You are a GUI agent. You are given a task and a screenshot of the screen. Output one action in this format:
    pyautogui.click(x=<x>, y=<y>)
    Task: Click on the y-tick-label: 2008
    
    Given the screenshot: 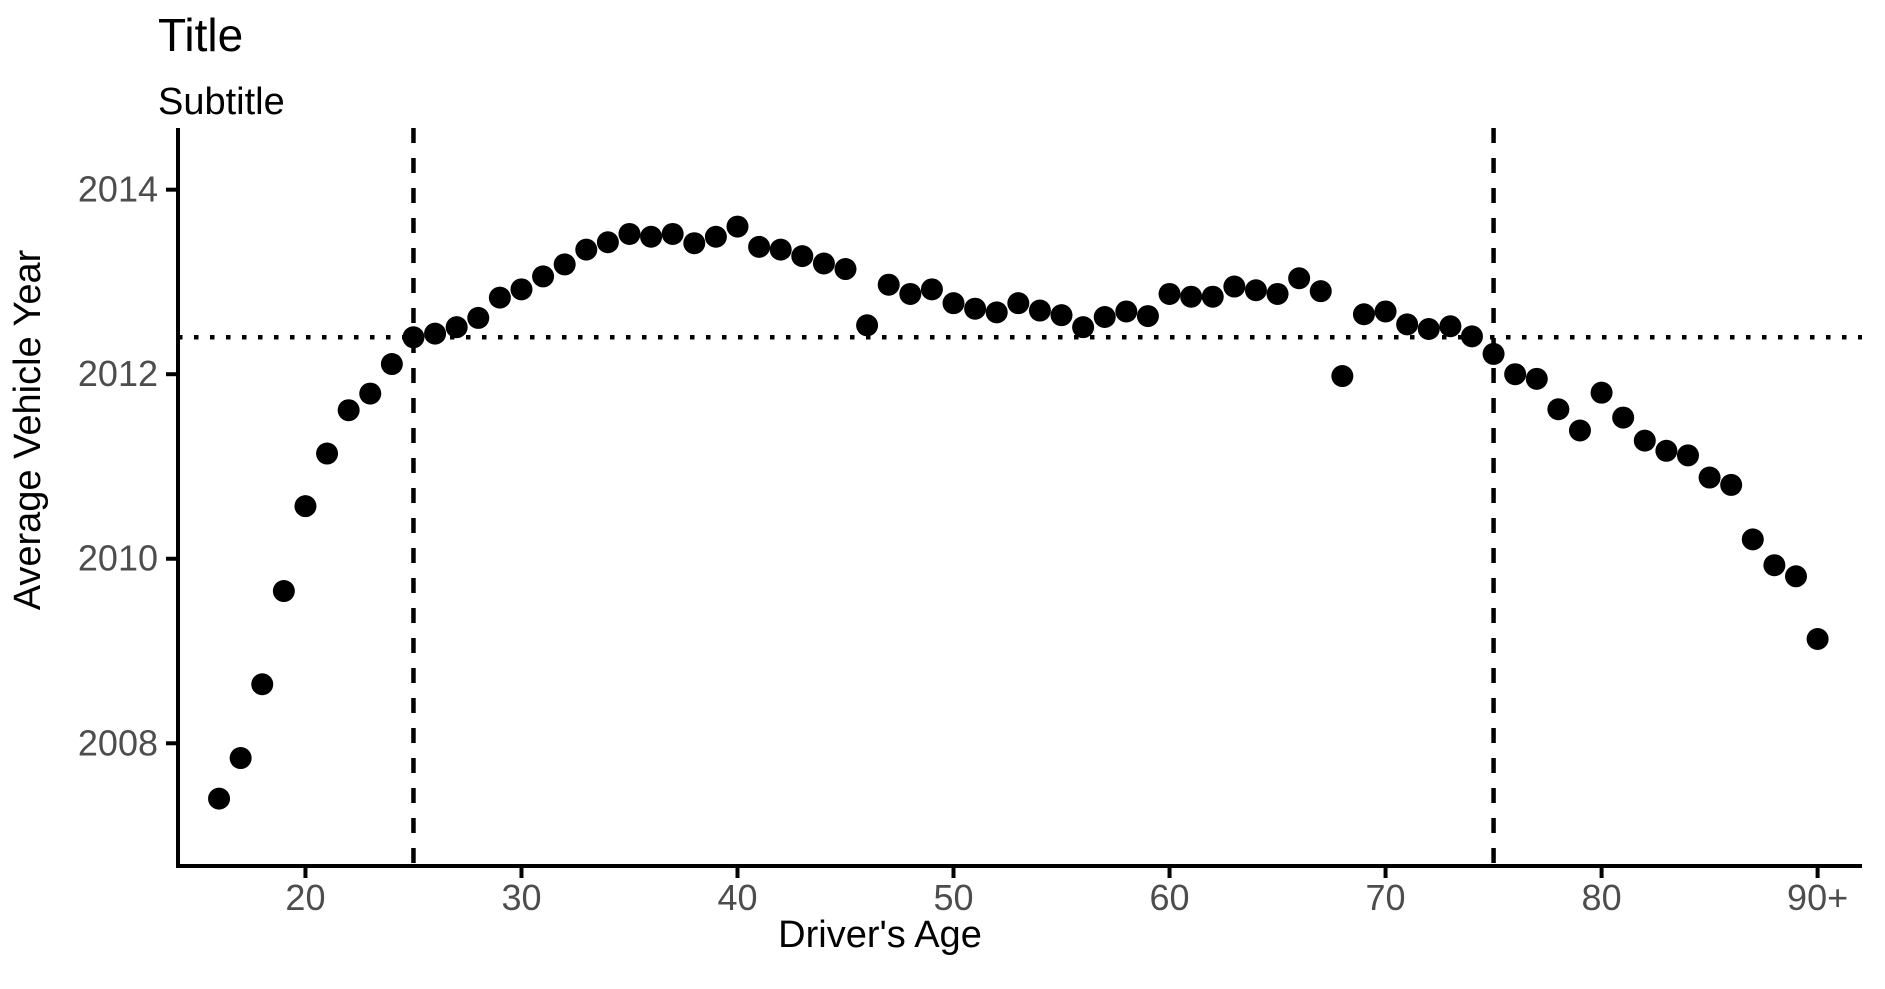 What is the action you would take?
    pyautogui.click(x=118, y=742)
    